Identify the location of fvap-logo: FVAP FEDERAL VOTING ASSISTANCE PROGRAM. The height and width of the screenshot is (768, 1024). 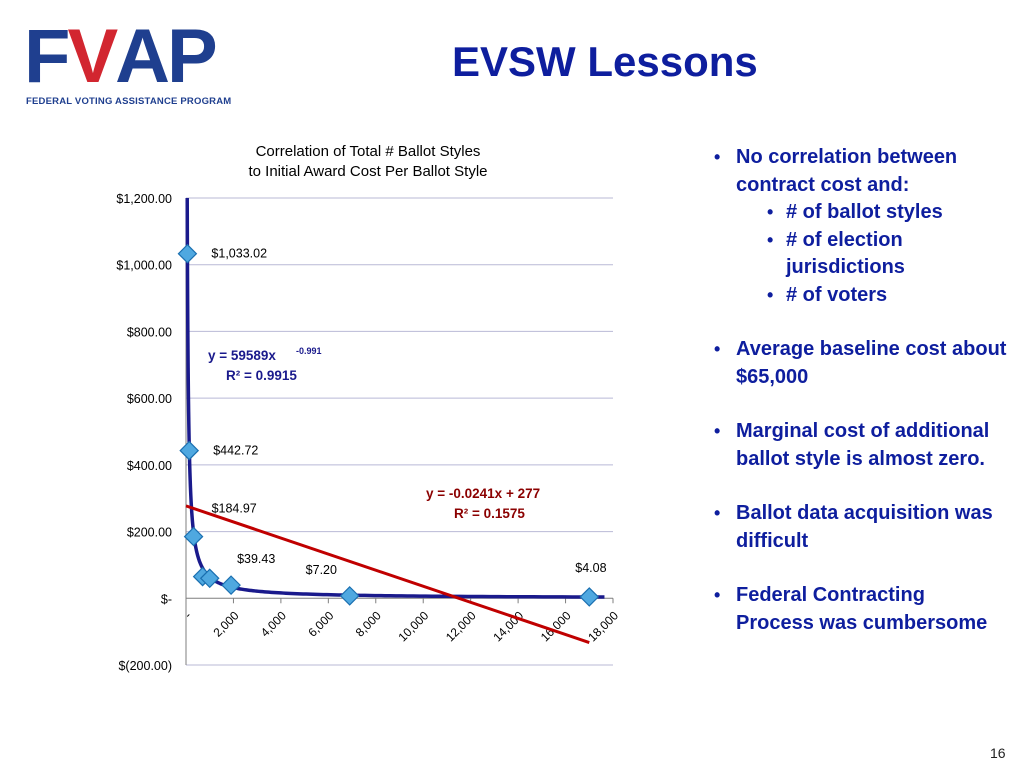
(126, 62).